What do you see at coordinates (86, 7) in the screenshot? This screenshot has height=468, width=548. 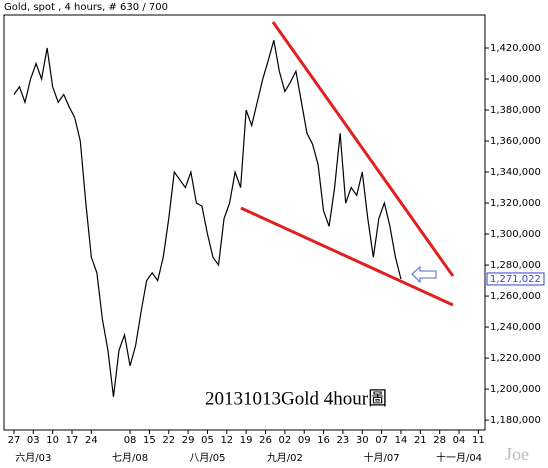 I see `chart-title: Gold, spot , 4 hours, # 630 / 700` at bounding box center [86, 7].